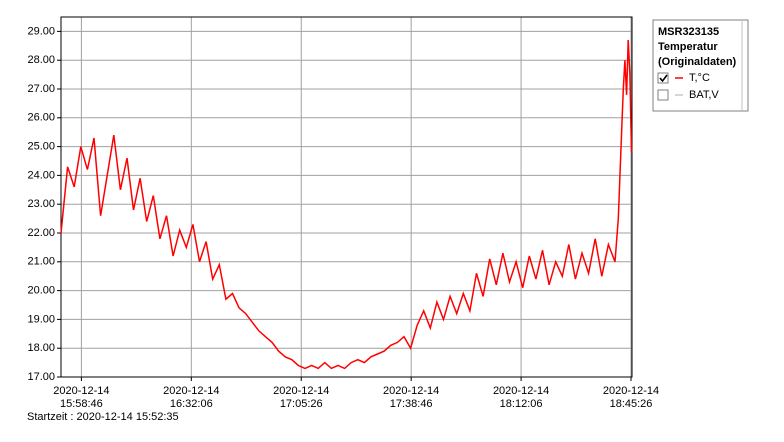 This screenshot has height=442, width=784. Describe the element at coordinates (41, 291) in the screenshot. I see `y-tick-label: 20.00` at that location.